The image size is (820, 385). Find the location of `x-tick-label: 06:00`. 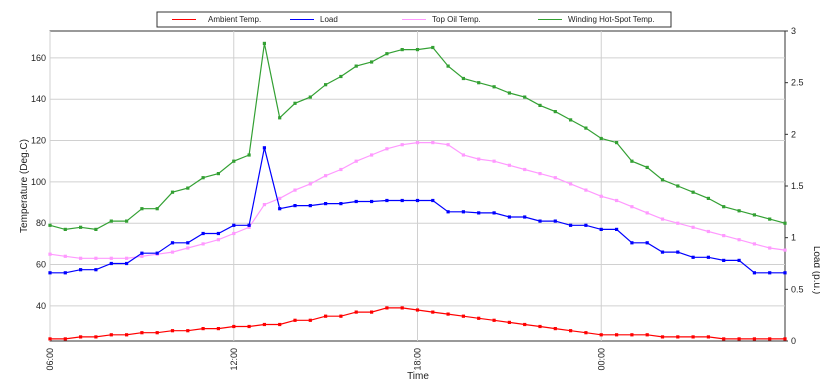

x-tick-label: 06:00 is located at coordinates (50, 359).